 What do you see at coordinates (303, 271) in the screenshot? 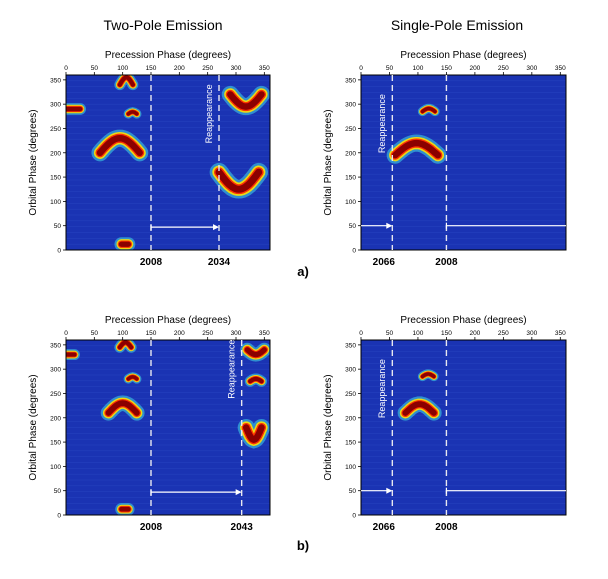
I see `row-label-a: a)` at bounding box center [303, 271].